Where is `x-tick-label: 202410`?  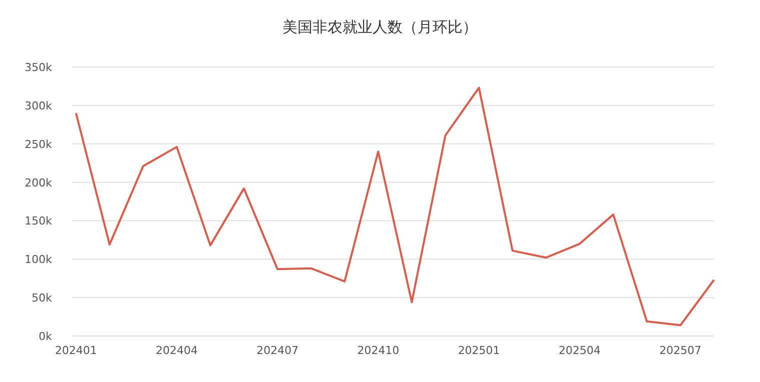 x-tick-label: 202410 is located at coordinates (378, 350).